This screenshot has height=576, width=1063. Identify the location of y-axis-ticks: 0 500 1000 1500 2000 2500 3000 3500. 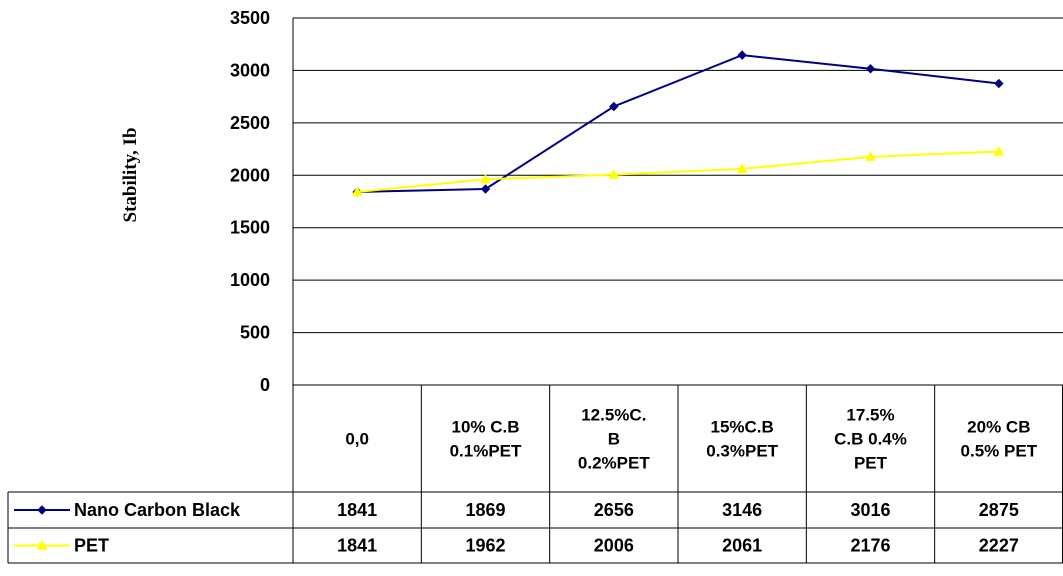
(250, 201).